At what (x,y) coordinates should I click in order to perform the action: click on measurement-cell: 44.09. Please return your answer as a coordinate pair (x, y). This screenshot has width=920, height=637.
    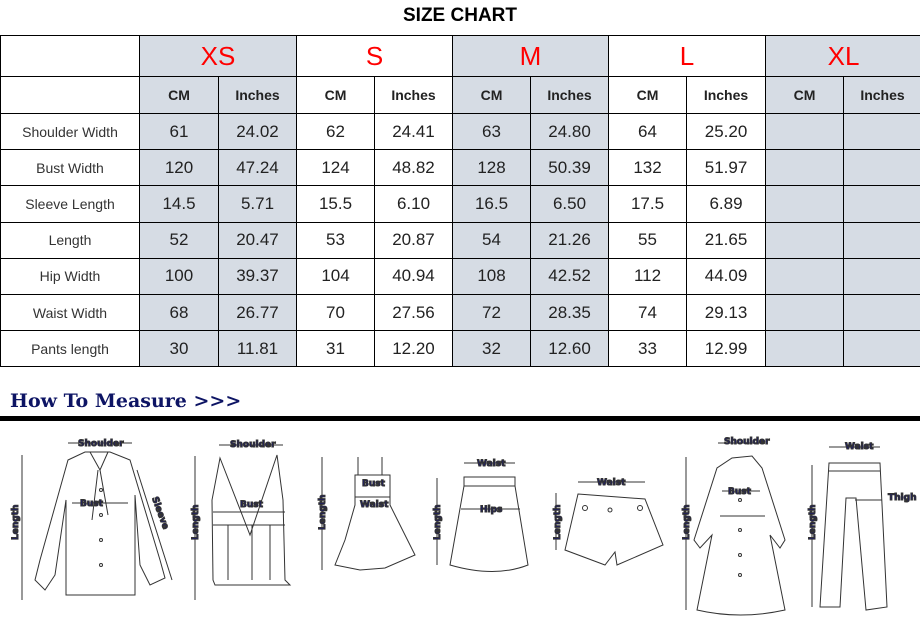
    Looking at the image, I should click on (726, 276).